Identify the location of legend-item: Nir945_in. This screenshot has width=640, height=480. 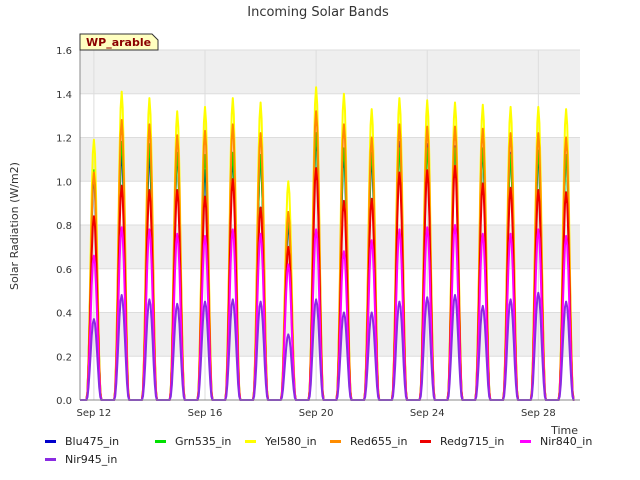
(81, 459).